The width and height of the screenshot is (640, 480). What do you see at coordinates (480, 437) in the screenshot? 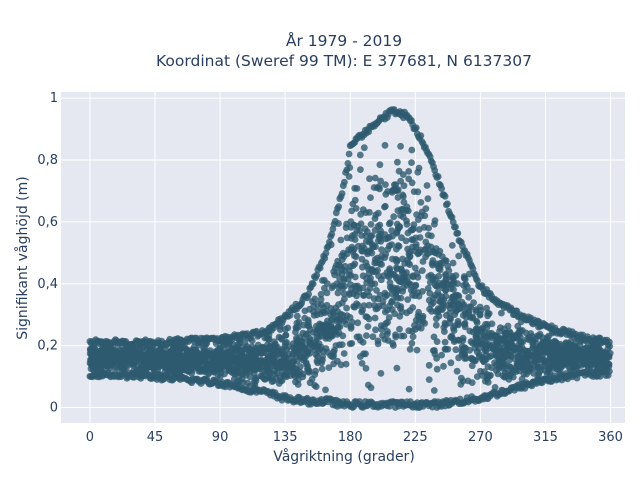
I see `x-tick-label: 270` at bounding box center [480, 437].